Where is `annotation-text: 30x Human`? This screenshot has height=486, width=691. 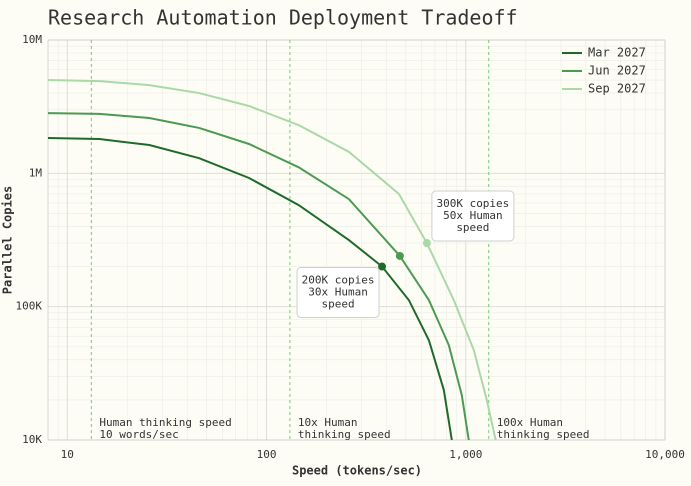
annotation-text: 30x Human is located at coordinates (338, 292).